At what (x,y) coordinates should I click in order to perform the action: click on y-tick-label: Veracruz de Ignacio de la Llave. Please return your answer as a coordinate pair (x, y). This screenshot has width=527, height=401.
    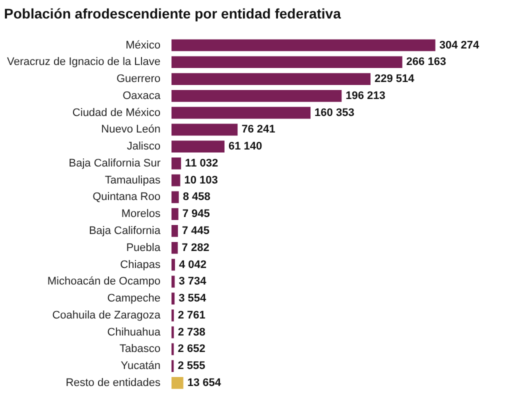
    Looking at the image, I should click on (83, 62).